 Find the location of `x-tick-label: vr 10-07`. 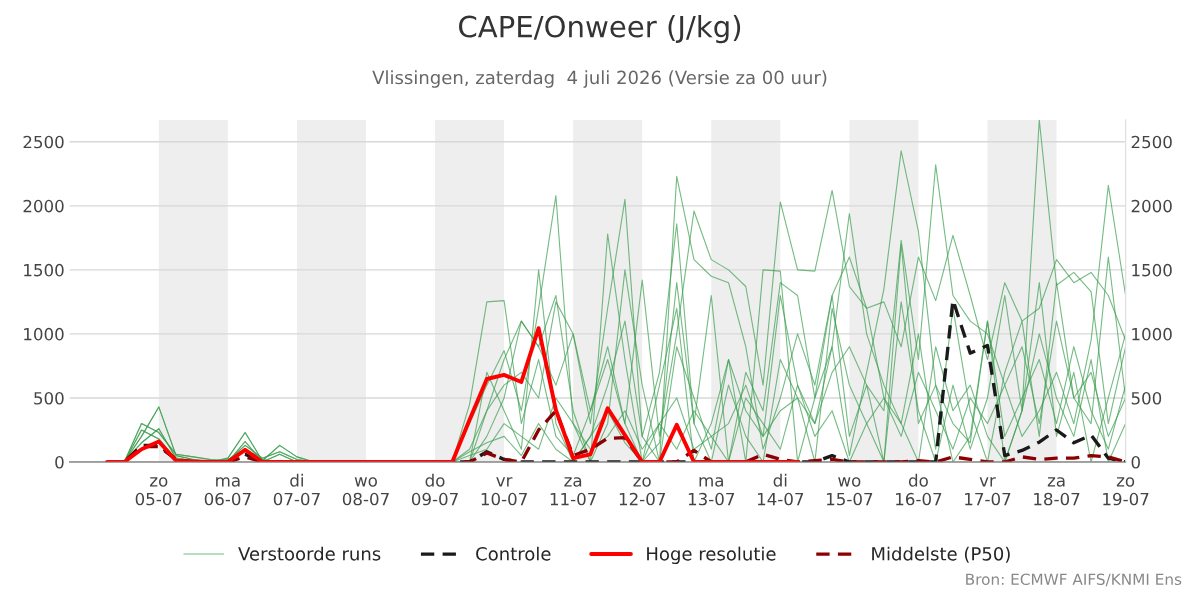

x-tick-label: vr 10-07 is located at coordinates (504, 491).